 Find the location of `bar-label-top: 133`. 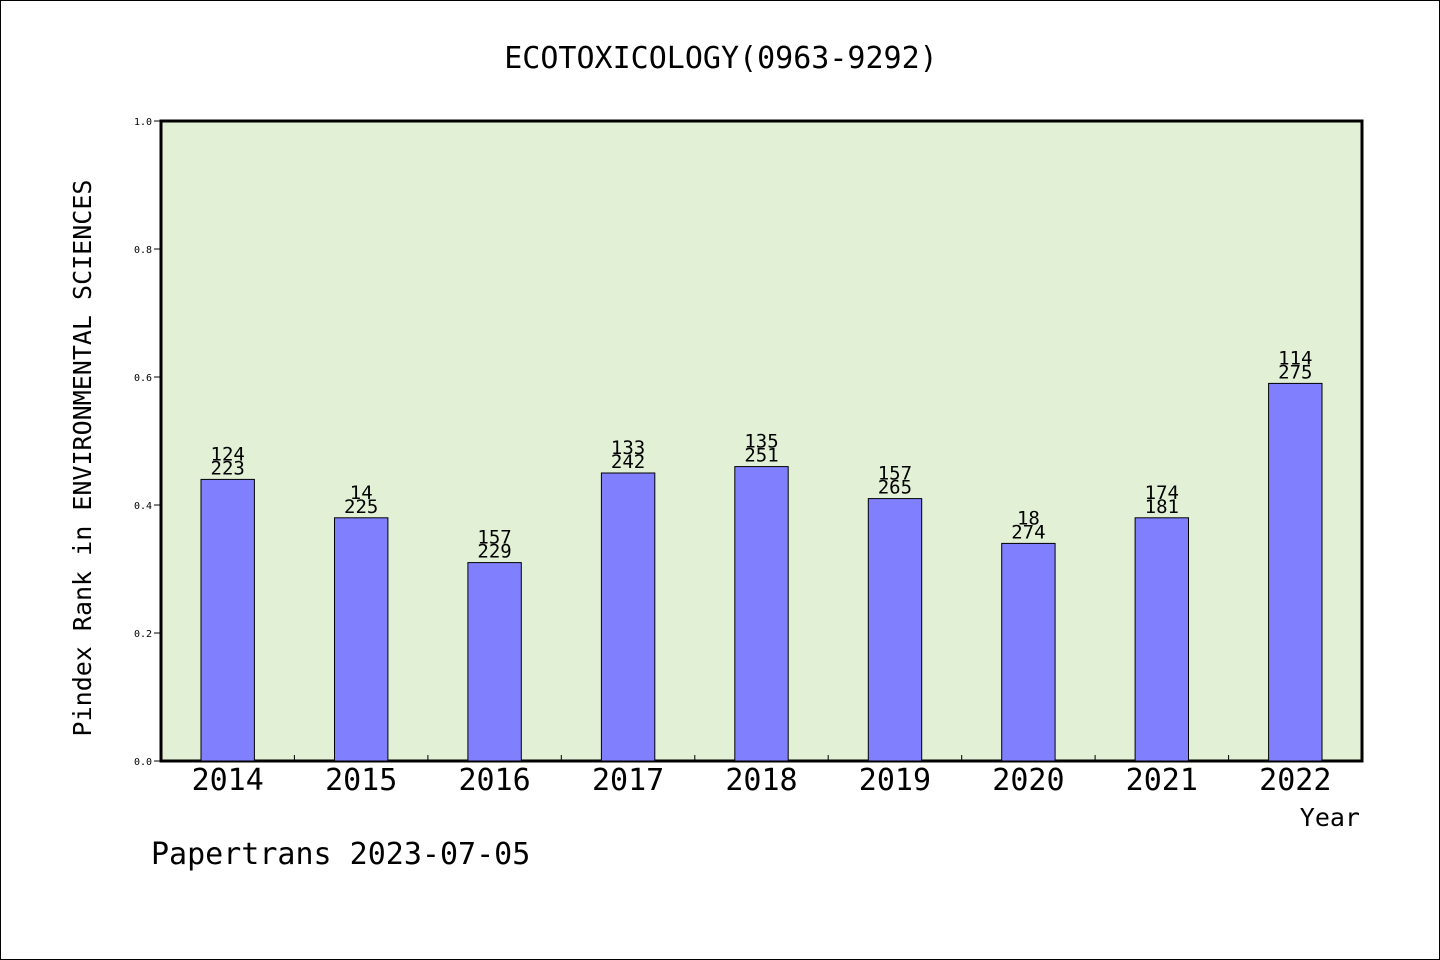

bar-label-top: 133 is located at coordinates (628, 448).